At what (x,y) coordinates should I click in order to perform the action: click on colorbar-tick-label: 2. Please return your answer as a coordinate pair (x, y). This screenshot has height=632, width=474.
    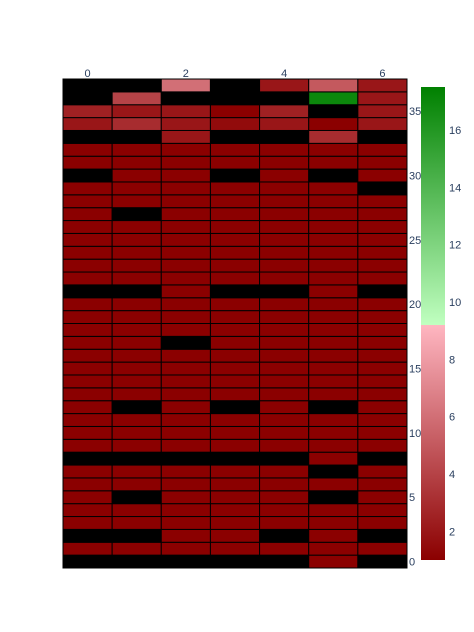
    Looking at the image, I should click on (452, 532).